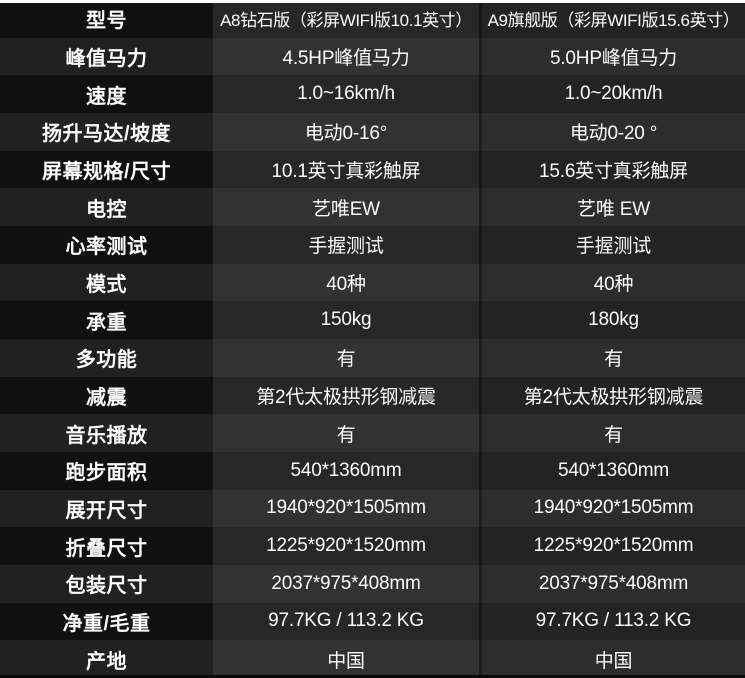 This screenshot has width=745, height=678. I want to click on spec-value-a9: A9旗舰版（彩屏WIFI版15.6英寸）, so click(612, 19).